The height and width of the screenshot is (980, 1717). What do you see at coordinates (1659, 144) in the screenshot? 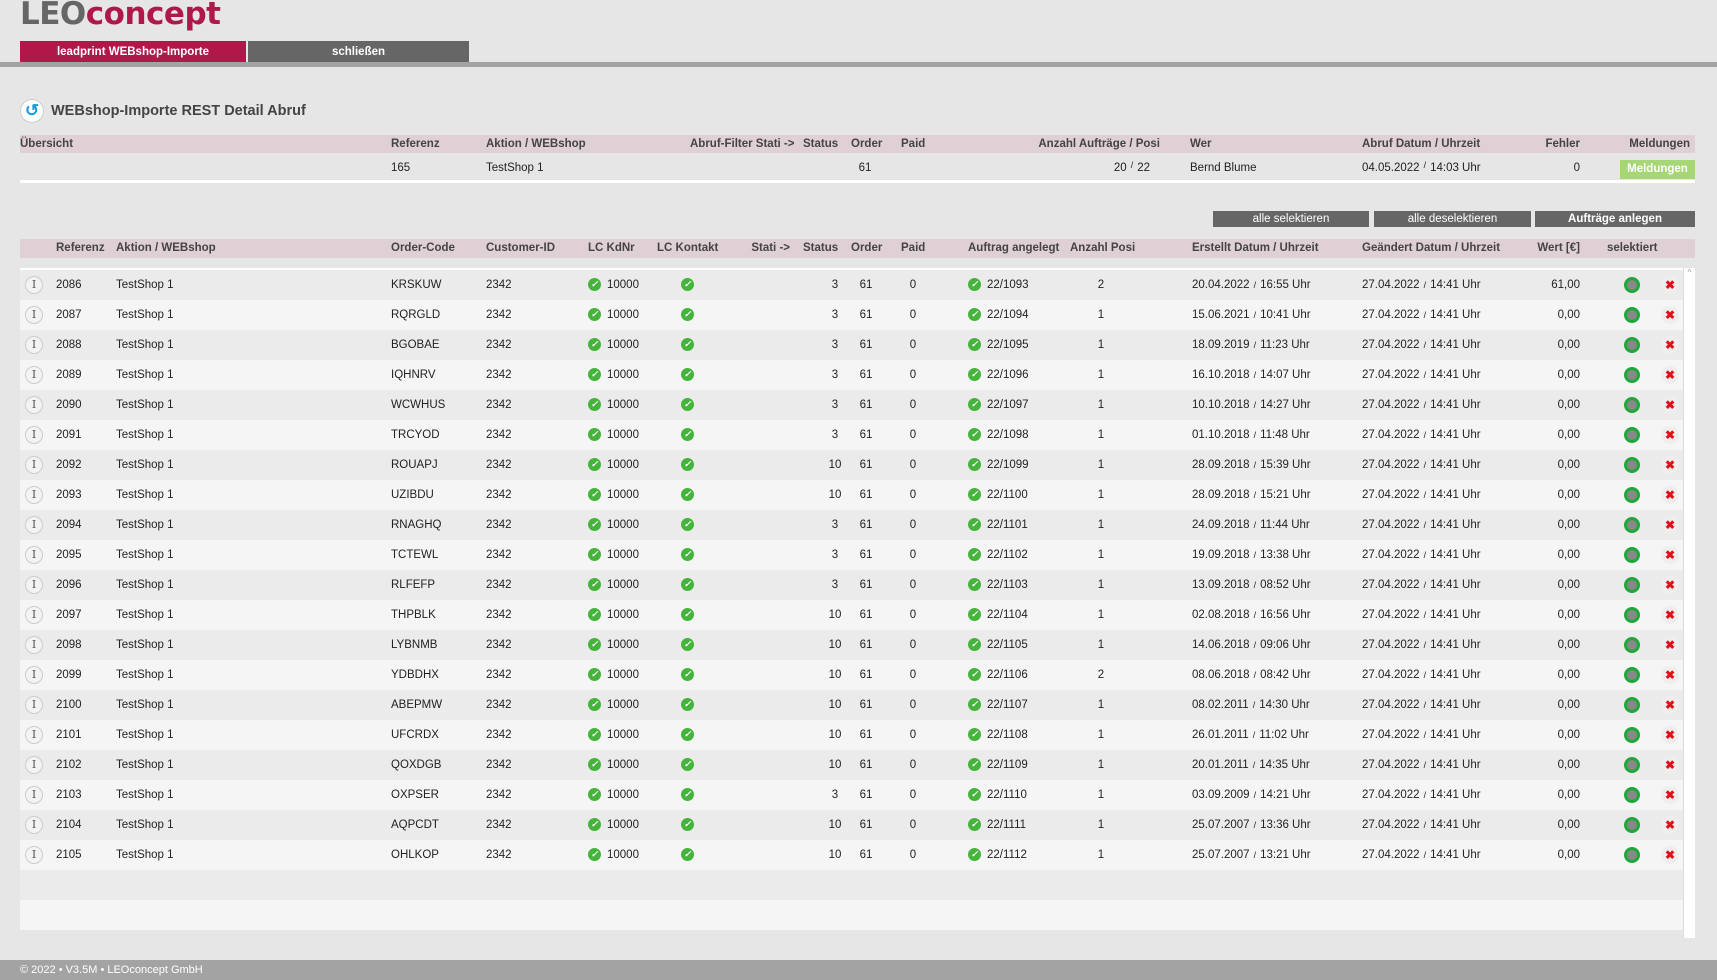
I see `col-meldungen: Meldungen` at bounding box center [1659, 144].